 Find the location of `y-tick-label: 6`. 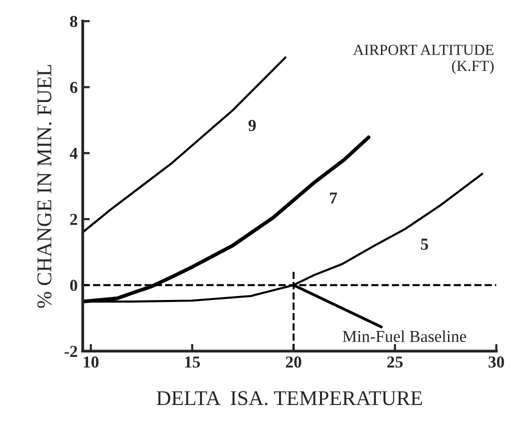

y-tick-label: 6 is located at coordinates (74, 88).